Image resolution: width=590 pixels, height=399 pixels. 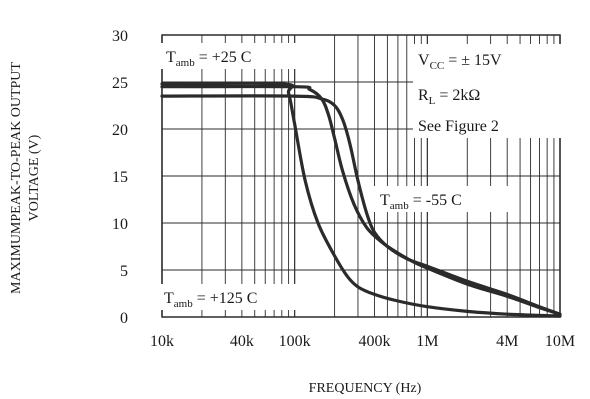 What do you see at coordinates (365, 388) in the screenshot?
I see `x-axis-title: FREQUENCY (Hz)` at bounding box center [365, 388].